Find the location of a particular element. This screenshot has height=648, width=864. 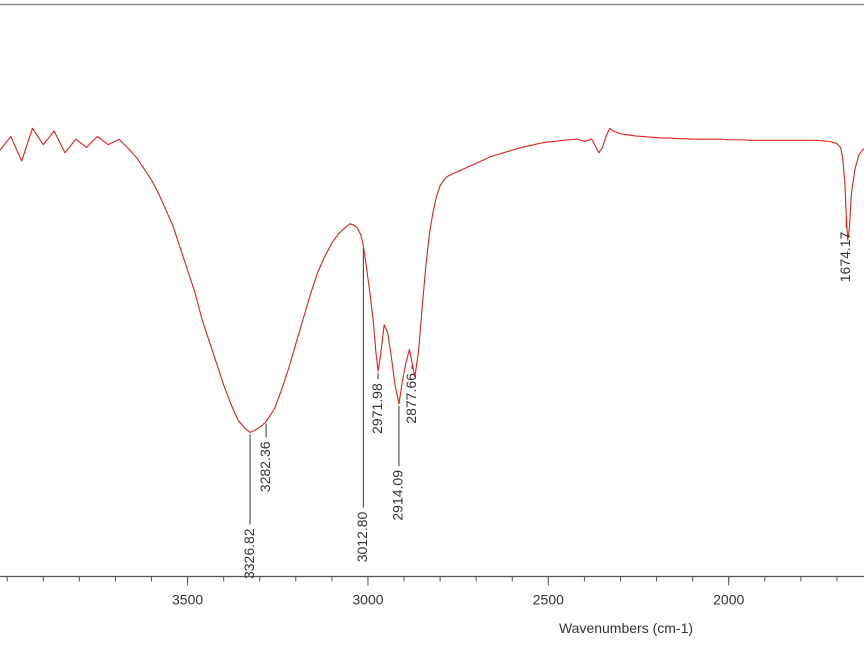

x-axis-minor-ticks is located at coordinates (422, 579).